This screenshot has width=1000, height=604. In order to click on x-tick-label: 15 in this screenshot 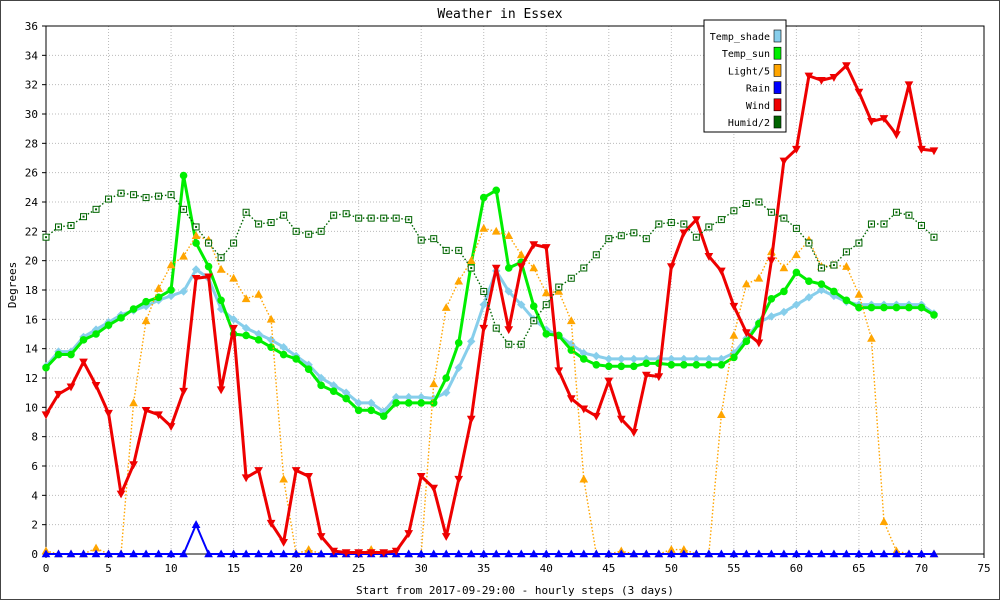, I will do `click(233, 568)`.